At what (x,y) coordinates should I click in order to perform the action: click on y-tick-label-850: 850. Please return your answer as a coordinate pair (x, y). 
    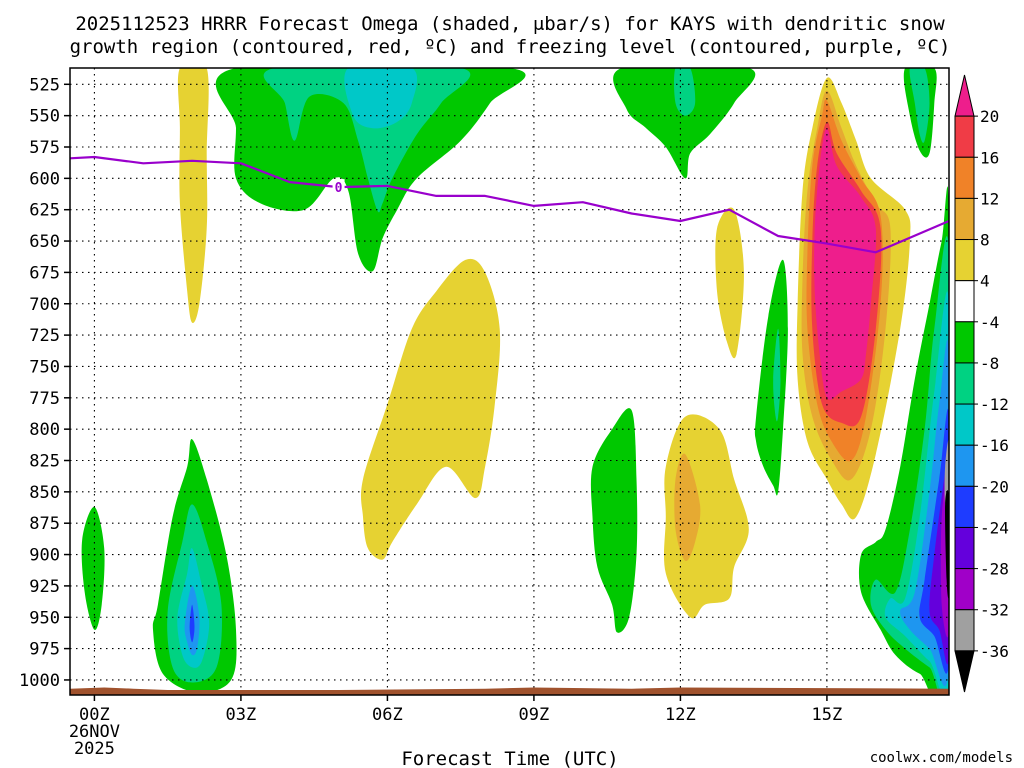
    Looking at the image, I should click on (44, 493).